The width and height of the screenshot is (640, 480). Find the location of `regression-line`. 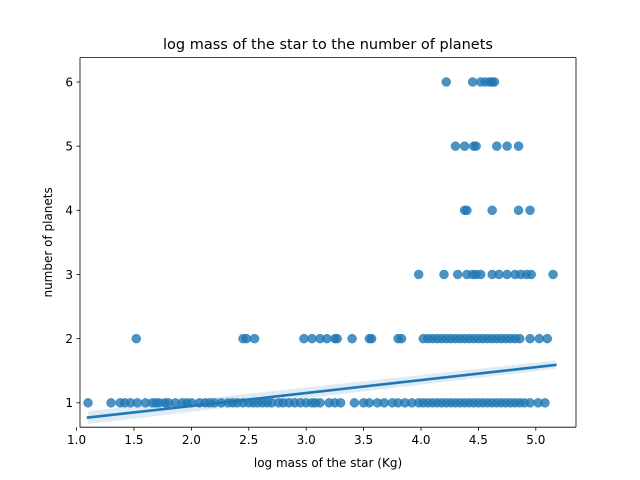

regression-line is located at coordinates (321, 391).